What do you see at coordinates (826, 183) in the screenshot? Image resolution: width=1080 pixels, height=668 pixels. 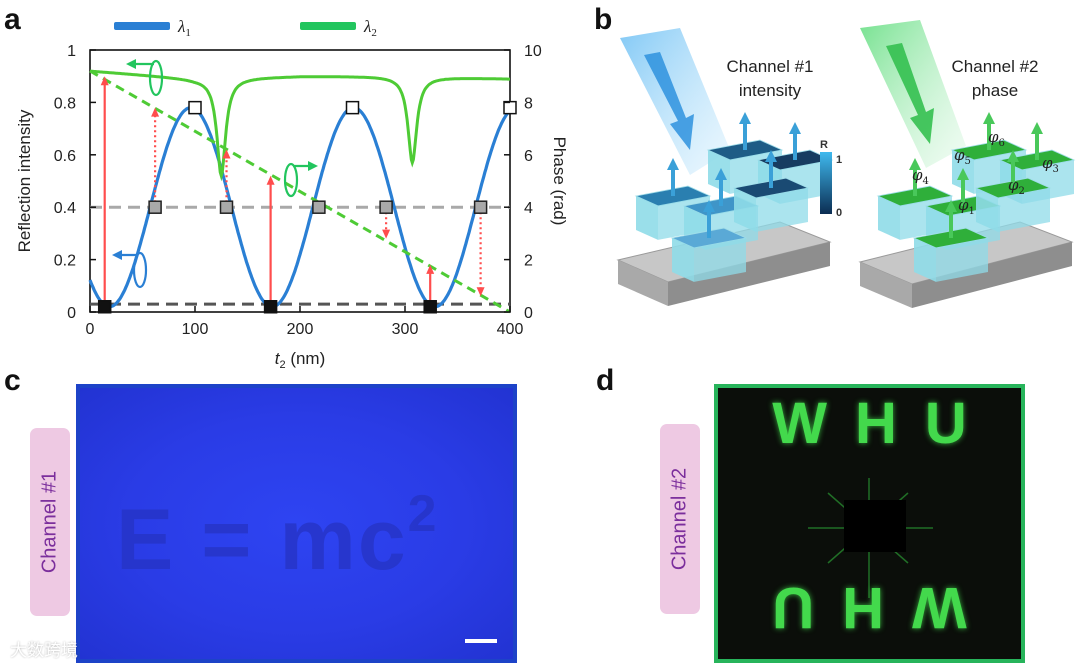 I see `colorbar-gradient` at bounding box center [826, 183].